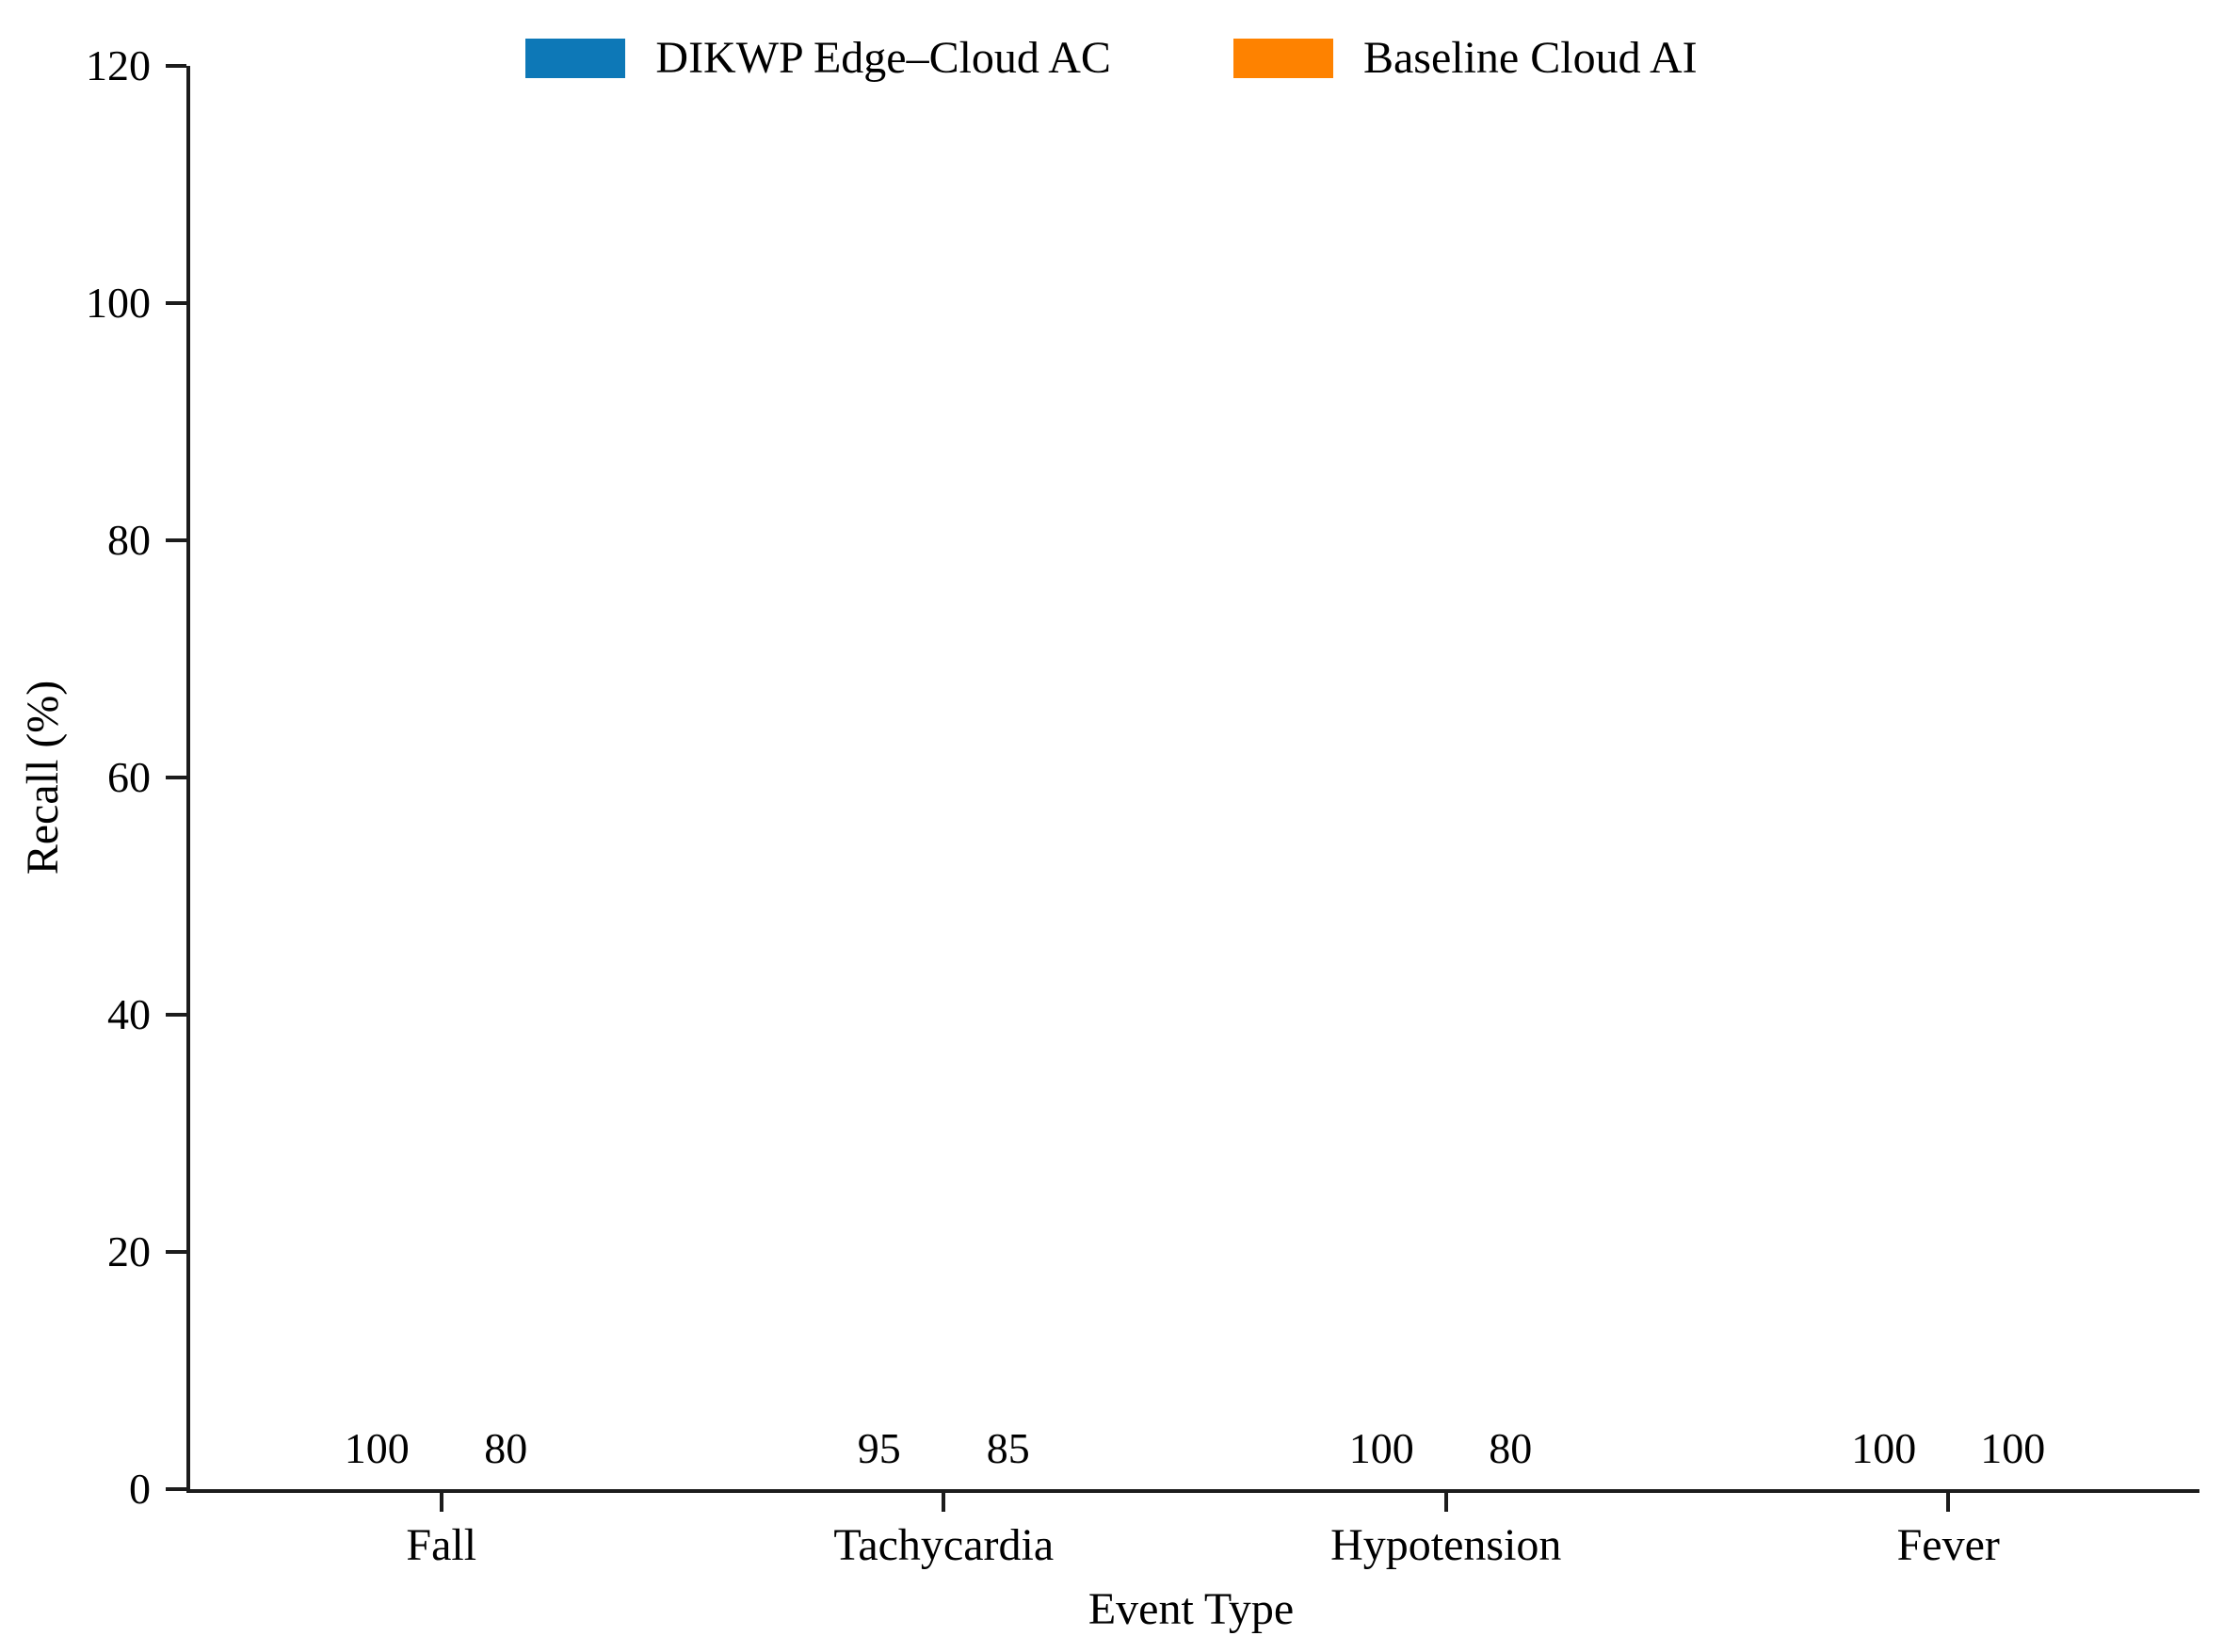  What do you see at coordinates (129, 540) in the screenshot?
I see `y-tick-label: 80` at bounding box center [129, 540].